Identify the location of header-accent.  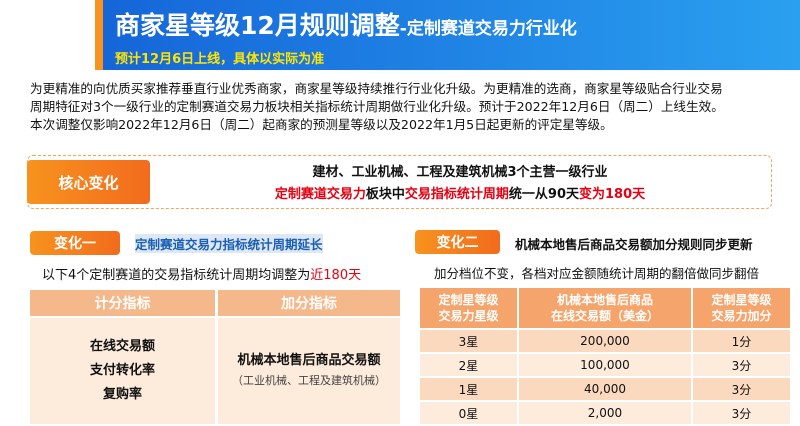
(99, 35).